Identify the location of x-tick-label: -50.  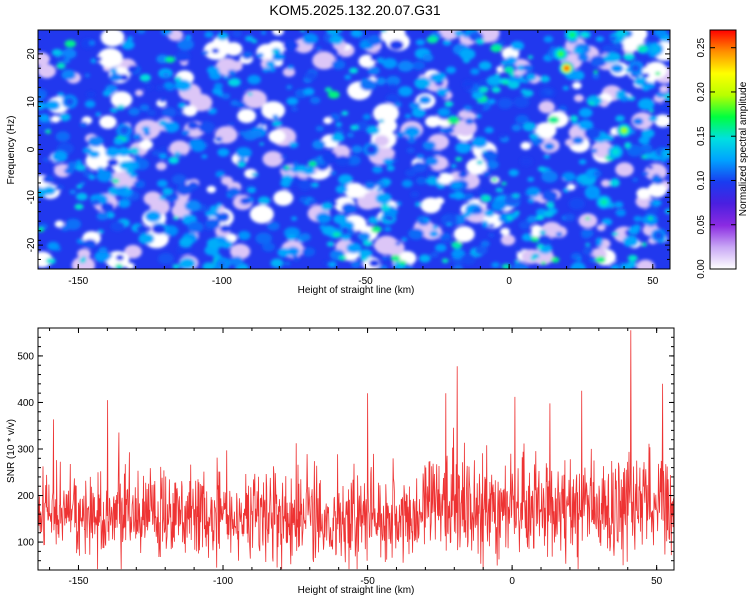
(365, 281).